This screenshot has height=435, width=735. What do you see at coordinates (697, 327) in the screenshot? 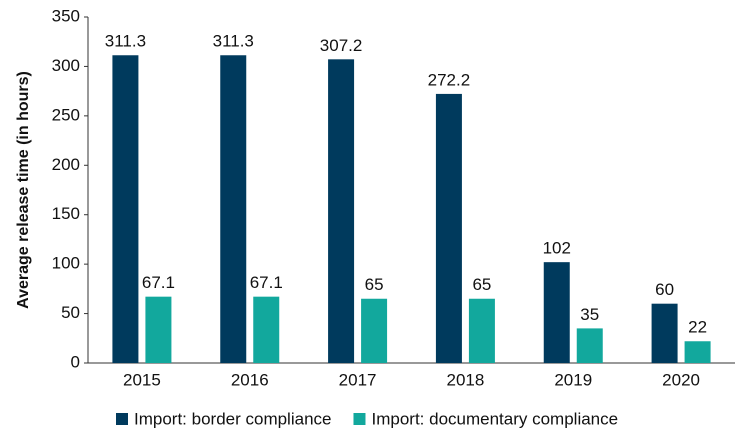
I see `value-label: 22` at bounding box center [697, 327].